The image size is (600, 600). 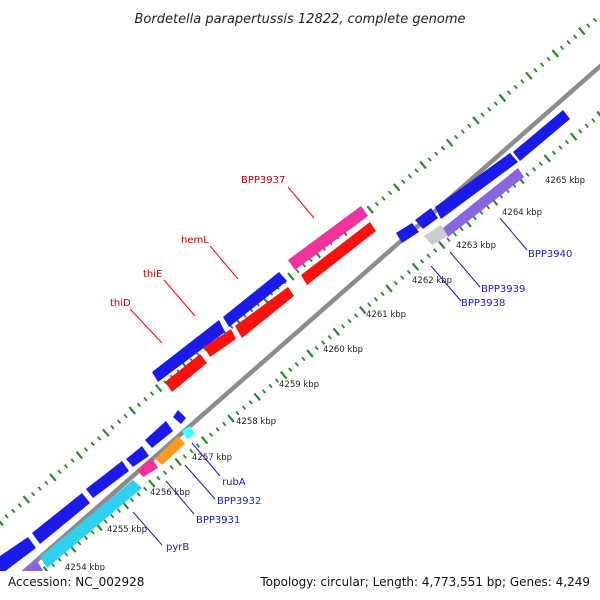 I want to click on feature-lightcyan, so click(x=188, y=432).